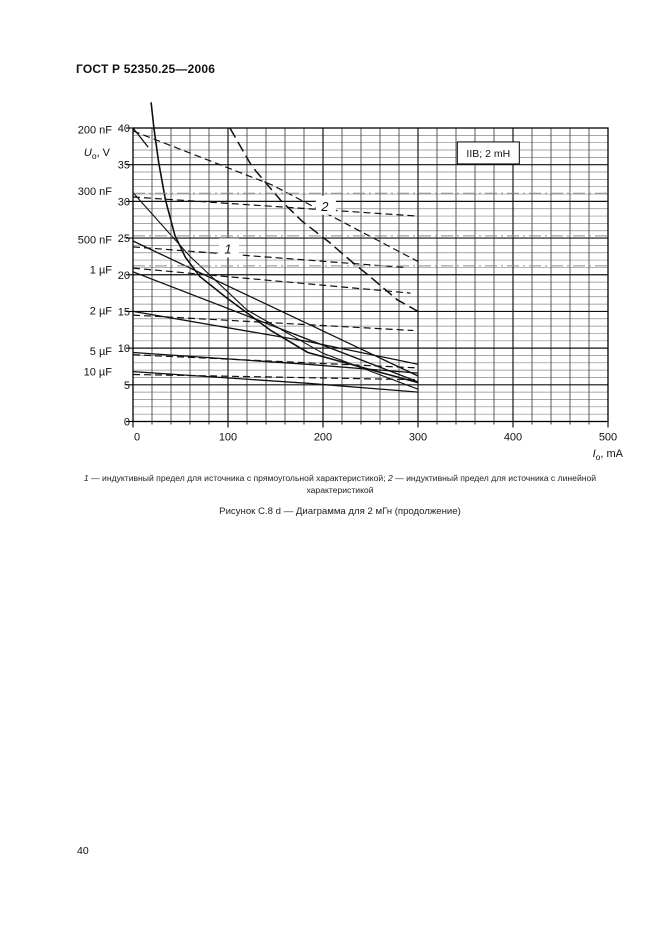  I want to click on page-number: 40, so click(83, 851).